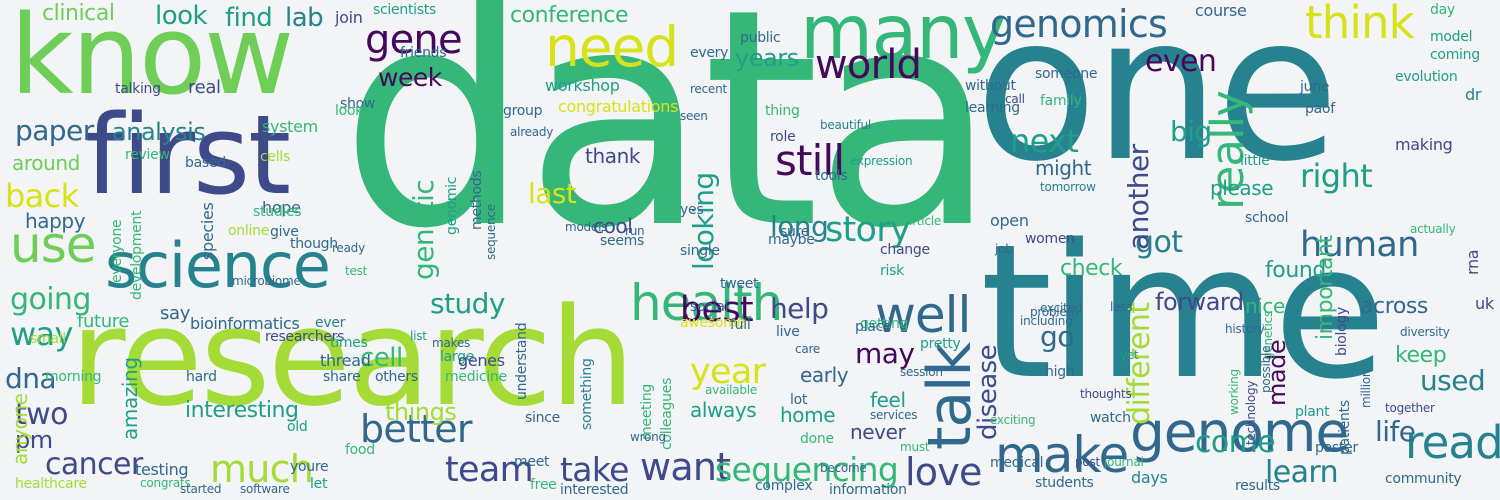 The image size is (1500, 500). Describe the element at coordinates (1423, 479) in the screenshot. I see `word-community: community` at that location.